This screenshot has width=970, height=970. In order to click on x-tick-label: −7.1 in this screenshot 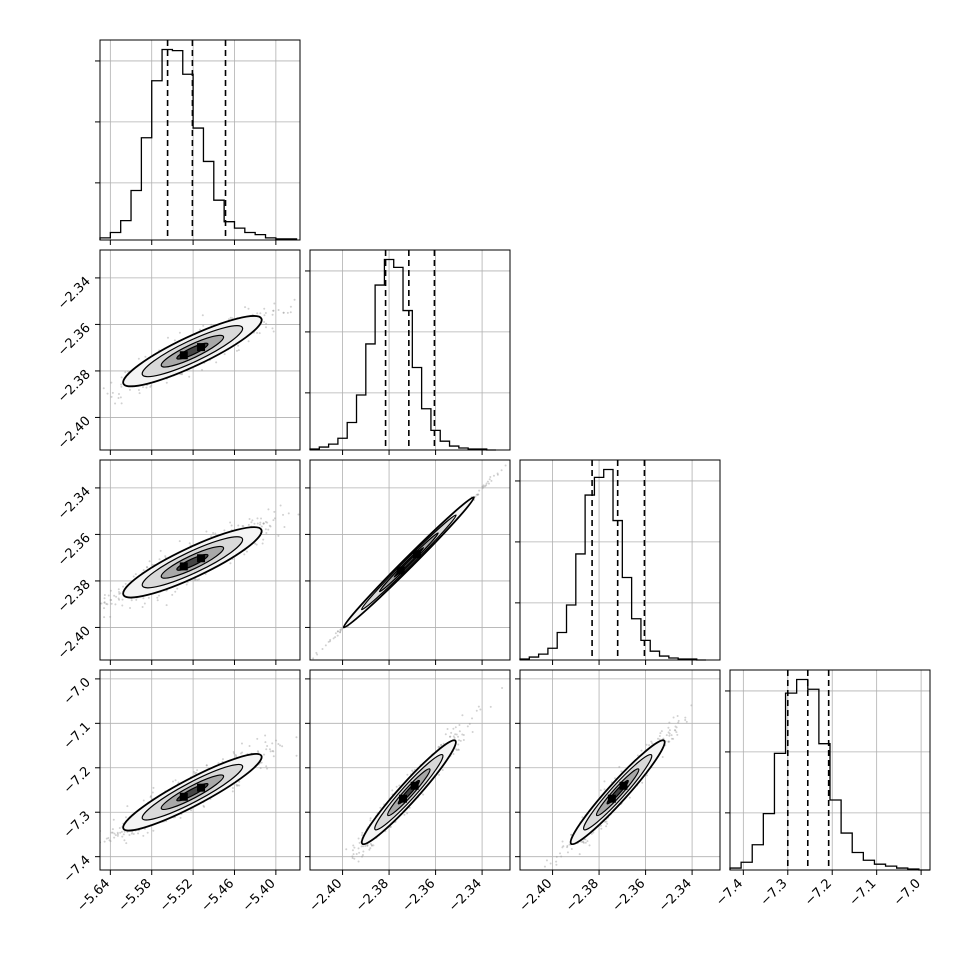, I will do `click(863, 892)`.